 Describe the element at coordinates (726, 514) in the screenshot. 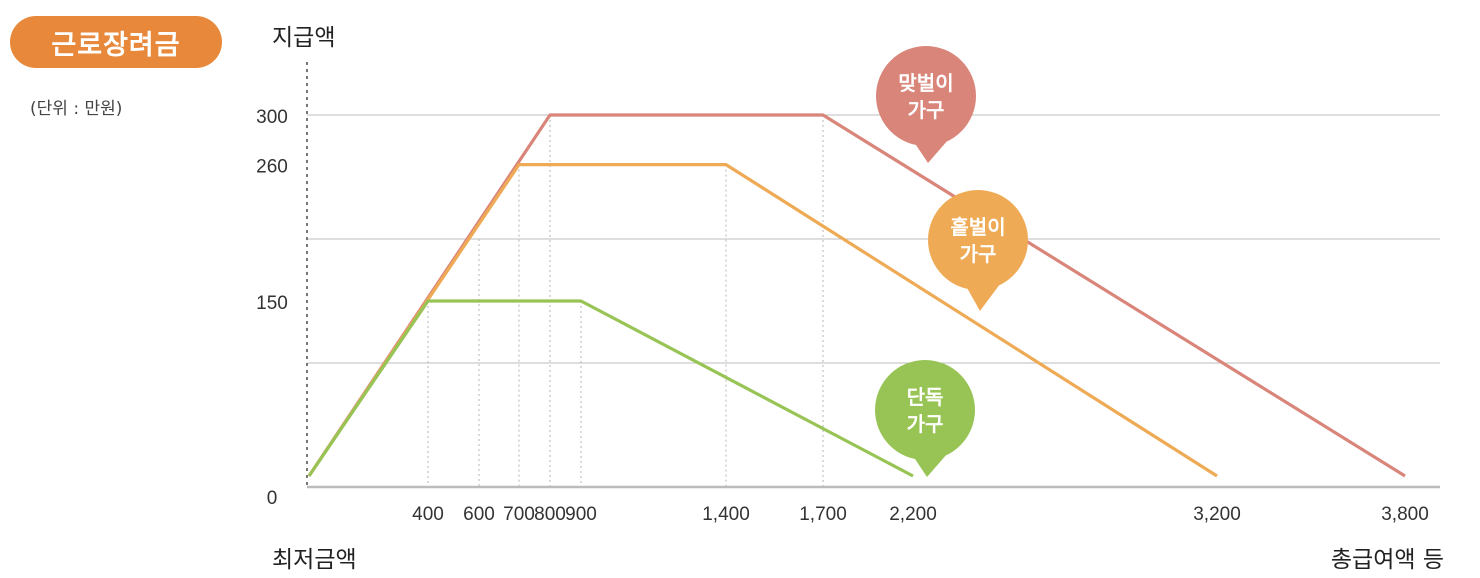

I see `x-tick-label: 1,400` at that location.